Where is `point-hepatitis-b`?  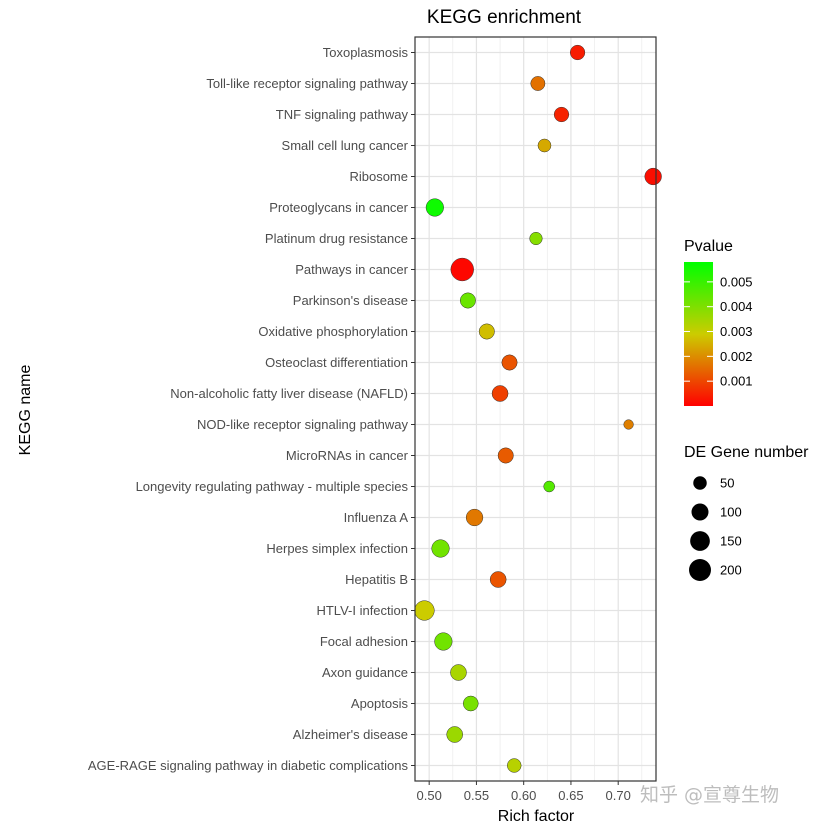 point-hepatitis-b is located at coordinates (498, 579).